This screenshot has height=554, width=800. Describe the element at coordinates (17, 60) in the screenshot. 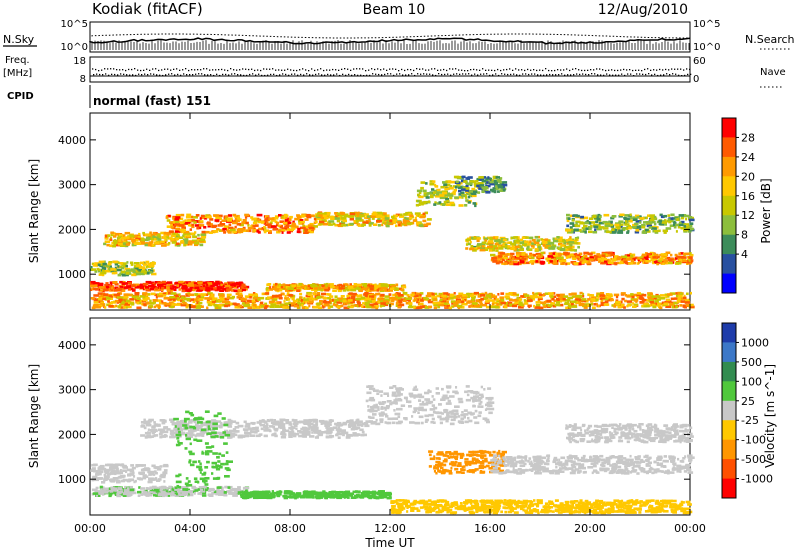

I see `freq-label: Freq.` at that location.